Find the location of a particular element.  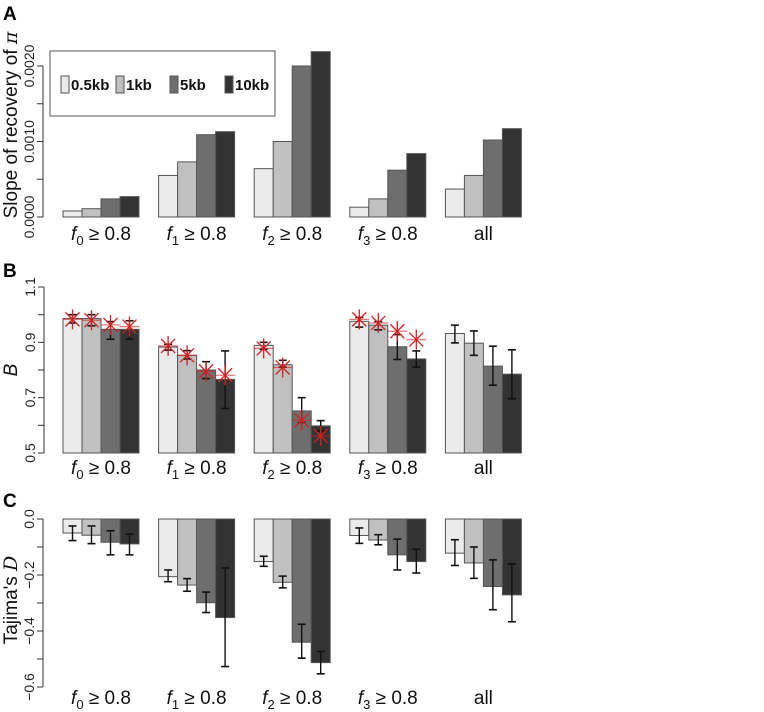

legend-label: 1kb is located at coordinates (139, 85).